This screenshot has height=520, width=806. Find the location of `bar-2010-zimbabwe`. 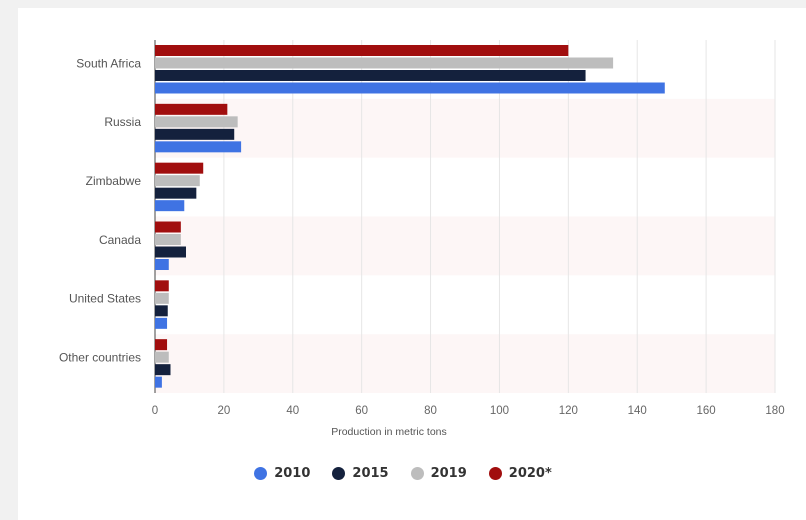

bar-2010-zimbabwe is located at coordinates (170, 206).